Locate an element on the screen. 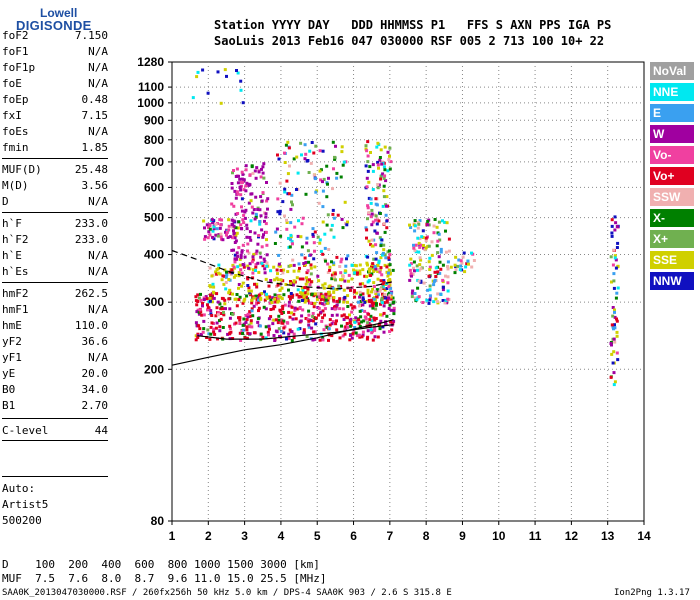 The image size is (700, 600). param-value: N/A is located at coordinates (98, 357).